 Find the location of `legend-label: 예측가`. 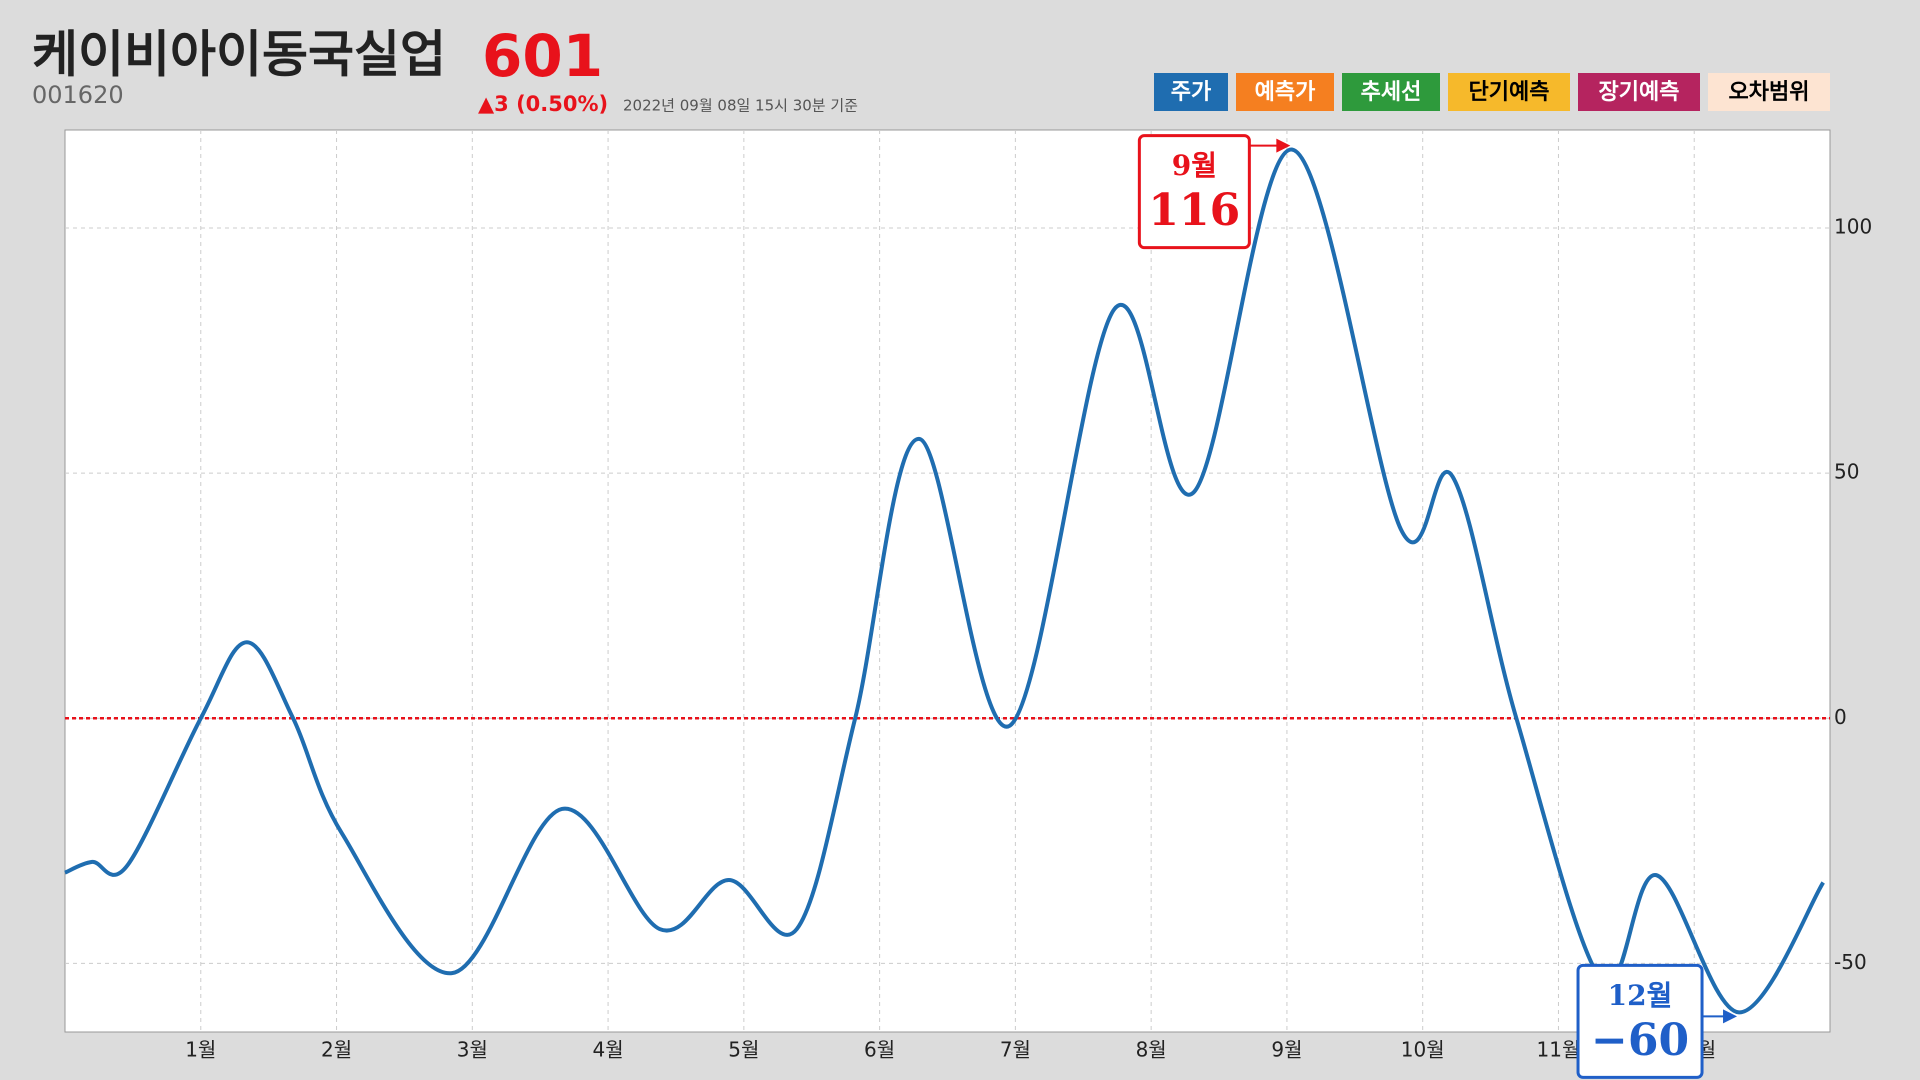

legend-label: 예측가 is located at coordinates (1285, 92).